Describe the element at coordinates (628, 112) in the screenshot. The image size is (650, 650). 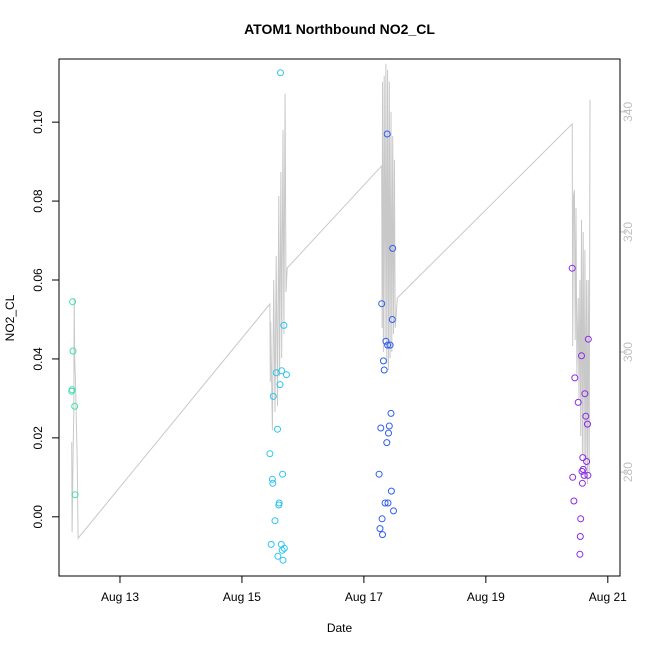
I see `y2-tick-label: 340` at that location.